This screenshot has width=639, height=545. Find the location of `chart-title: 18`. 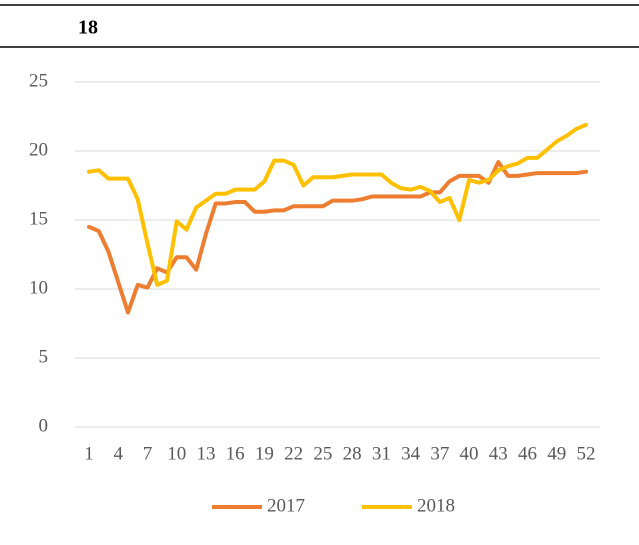

chart-title: 18 is located at coordinates (88, 28).